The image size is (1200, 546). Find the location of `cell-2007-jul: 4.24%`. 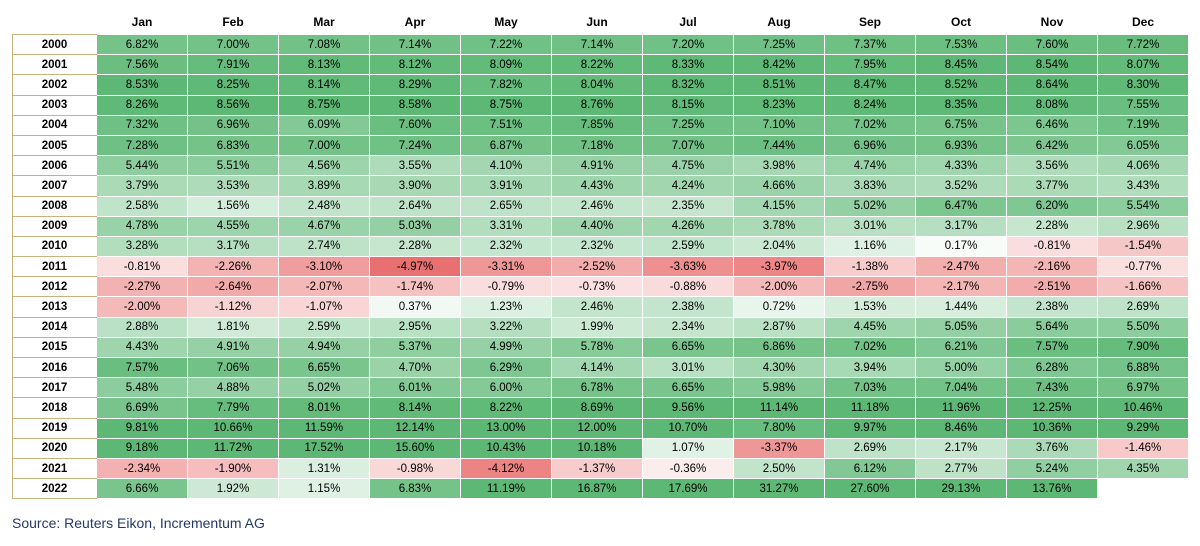

cell-2007-jul: 4.24% is located at coordinates (688, 186).